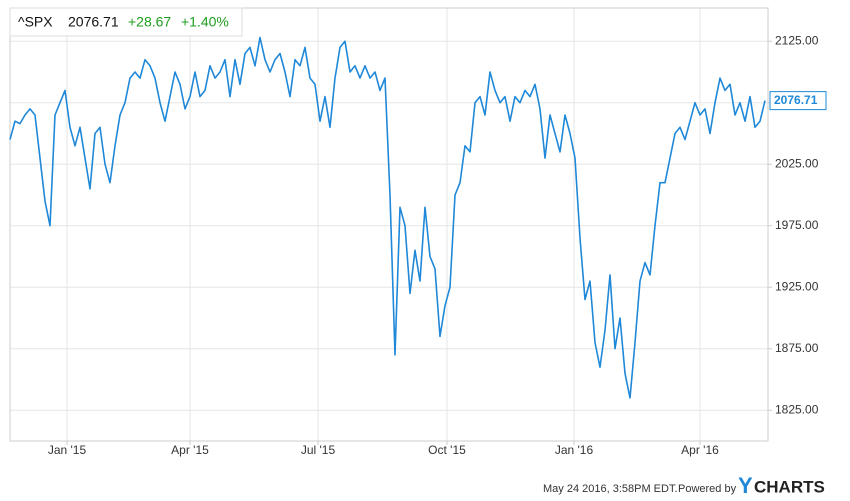 This screenshot has width=850, height=501. Describe the element at coordinates (789, 486) in the screenshot. I see `brand-rest: CHARTS` at that location.